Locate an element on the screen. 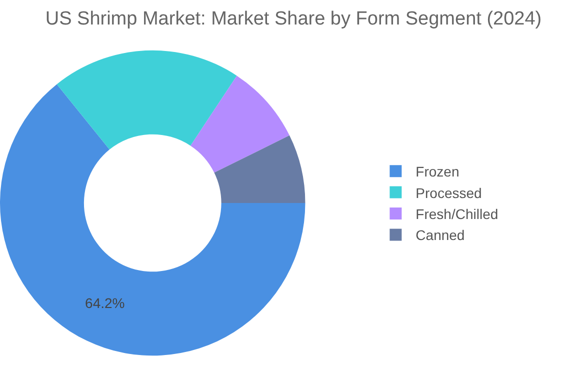 The height and width of the screenshot is (366, 587). legend-label: Frozen is located at coordinates (438, 172).